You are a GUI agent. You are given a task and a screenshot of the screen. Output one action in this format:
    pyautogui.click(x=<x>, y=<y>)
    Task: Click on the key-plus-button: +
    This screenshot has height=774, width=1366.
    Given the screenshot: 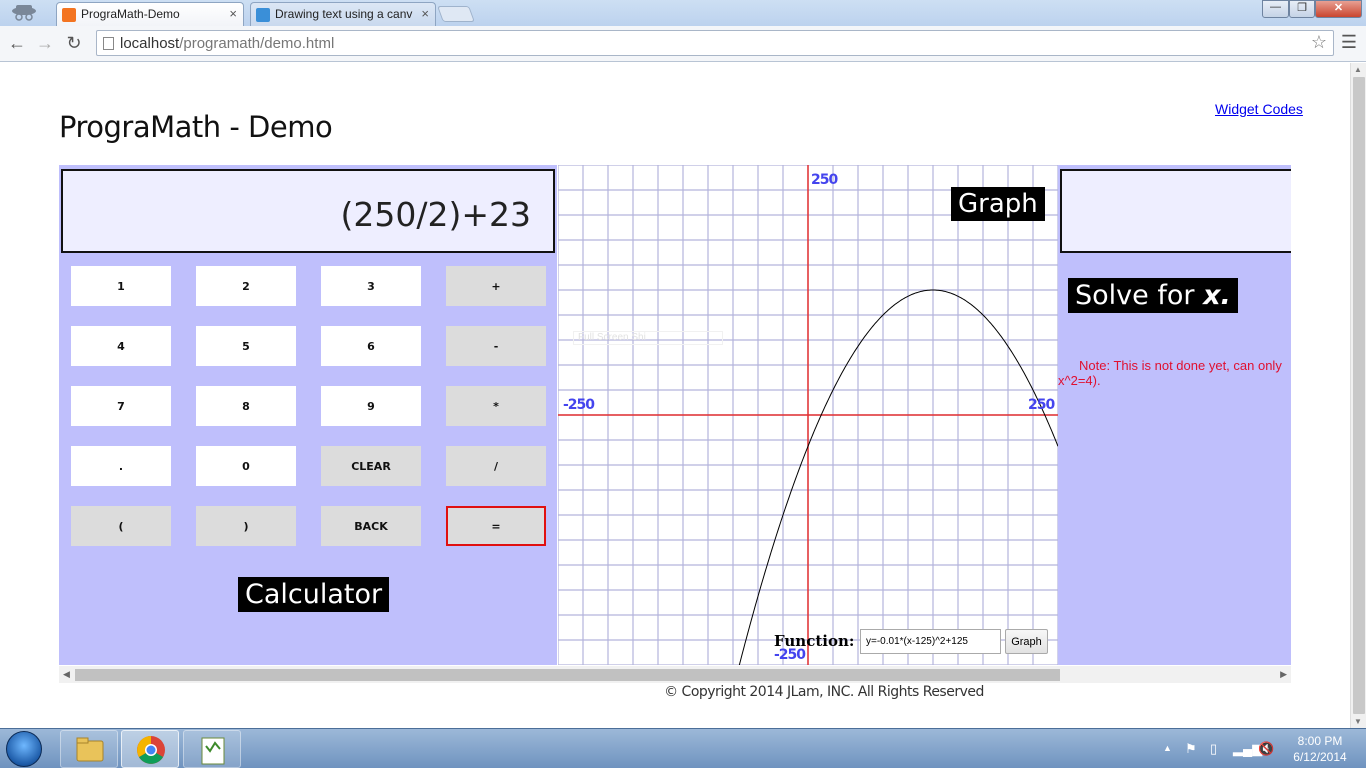 What is the action you would take?
    pyautogui.click(x=496, y=286)
    